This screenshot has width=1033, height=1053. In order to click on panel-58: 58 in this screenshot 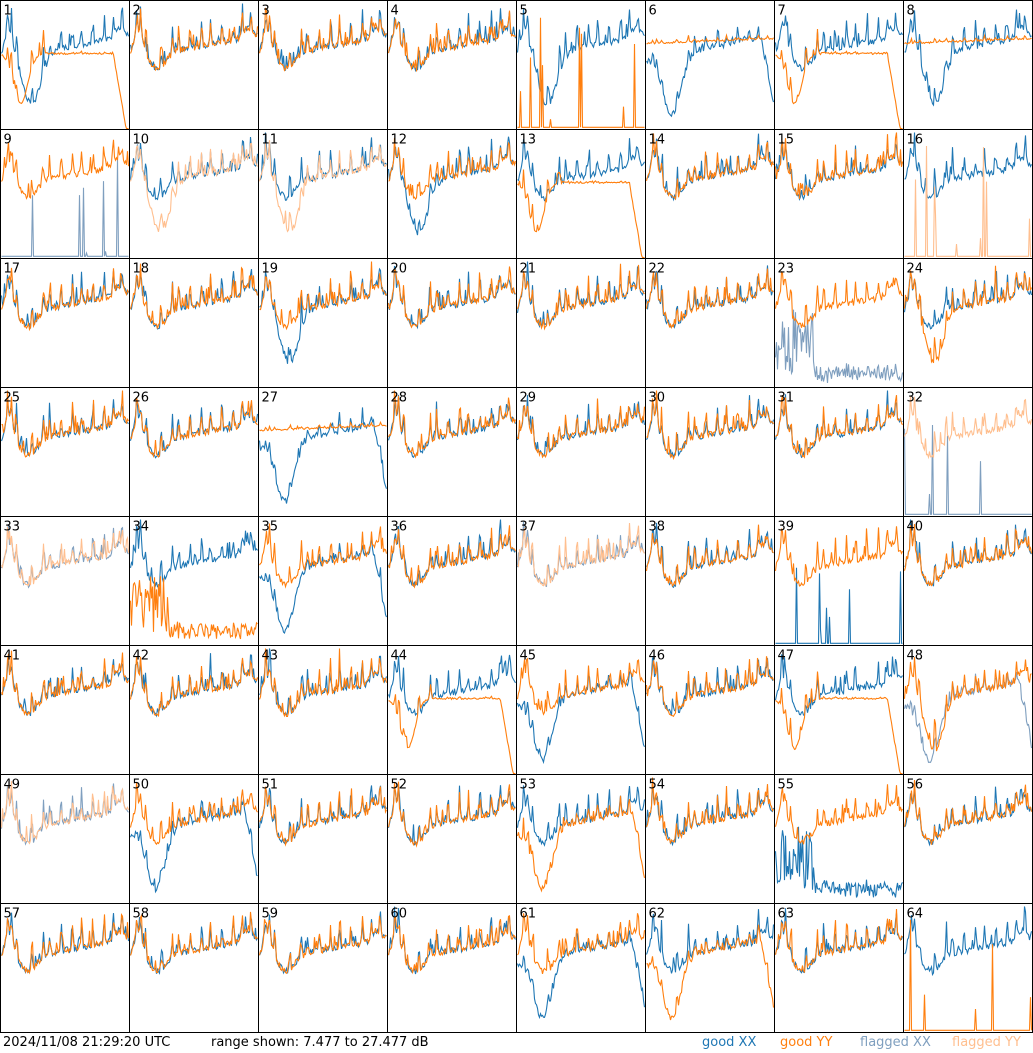, I will do `click(194, 968)`.